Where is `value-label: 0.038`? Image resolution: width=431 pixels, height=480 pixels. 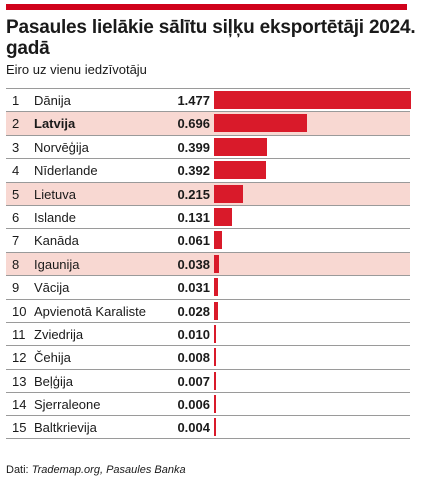 value-label: 0.038 is located at coordinates (193, 264).